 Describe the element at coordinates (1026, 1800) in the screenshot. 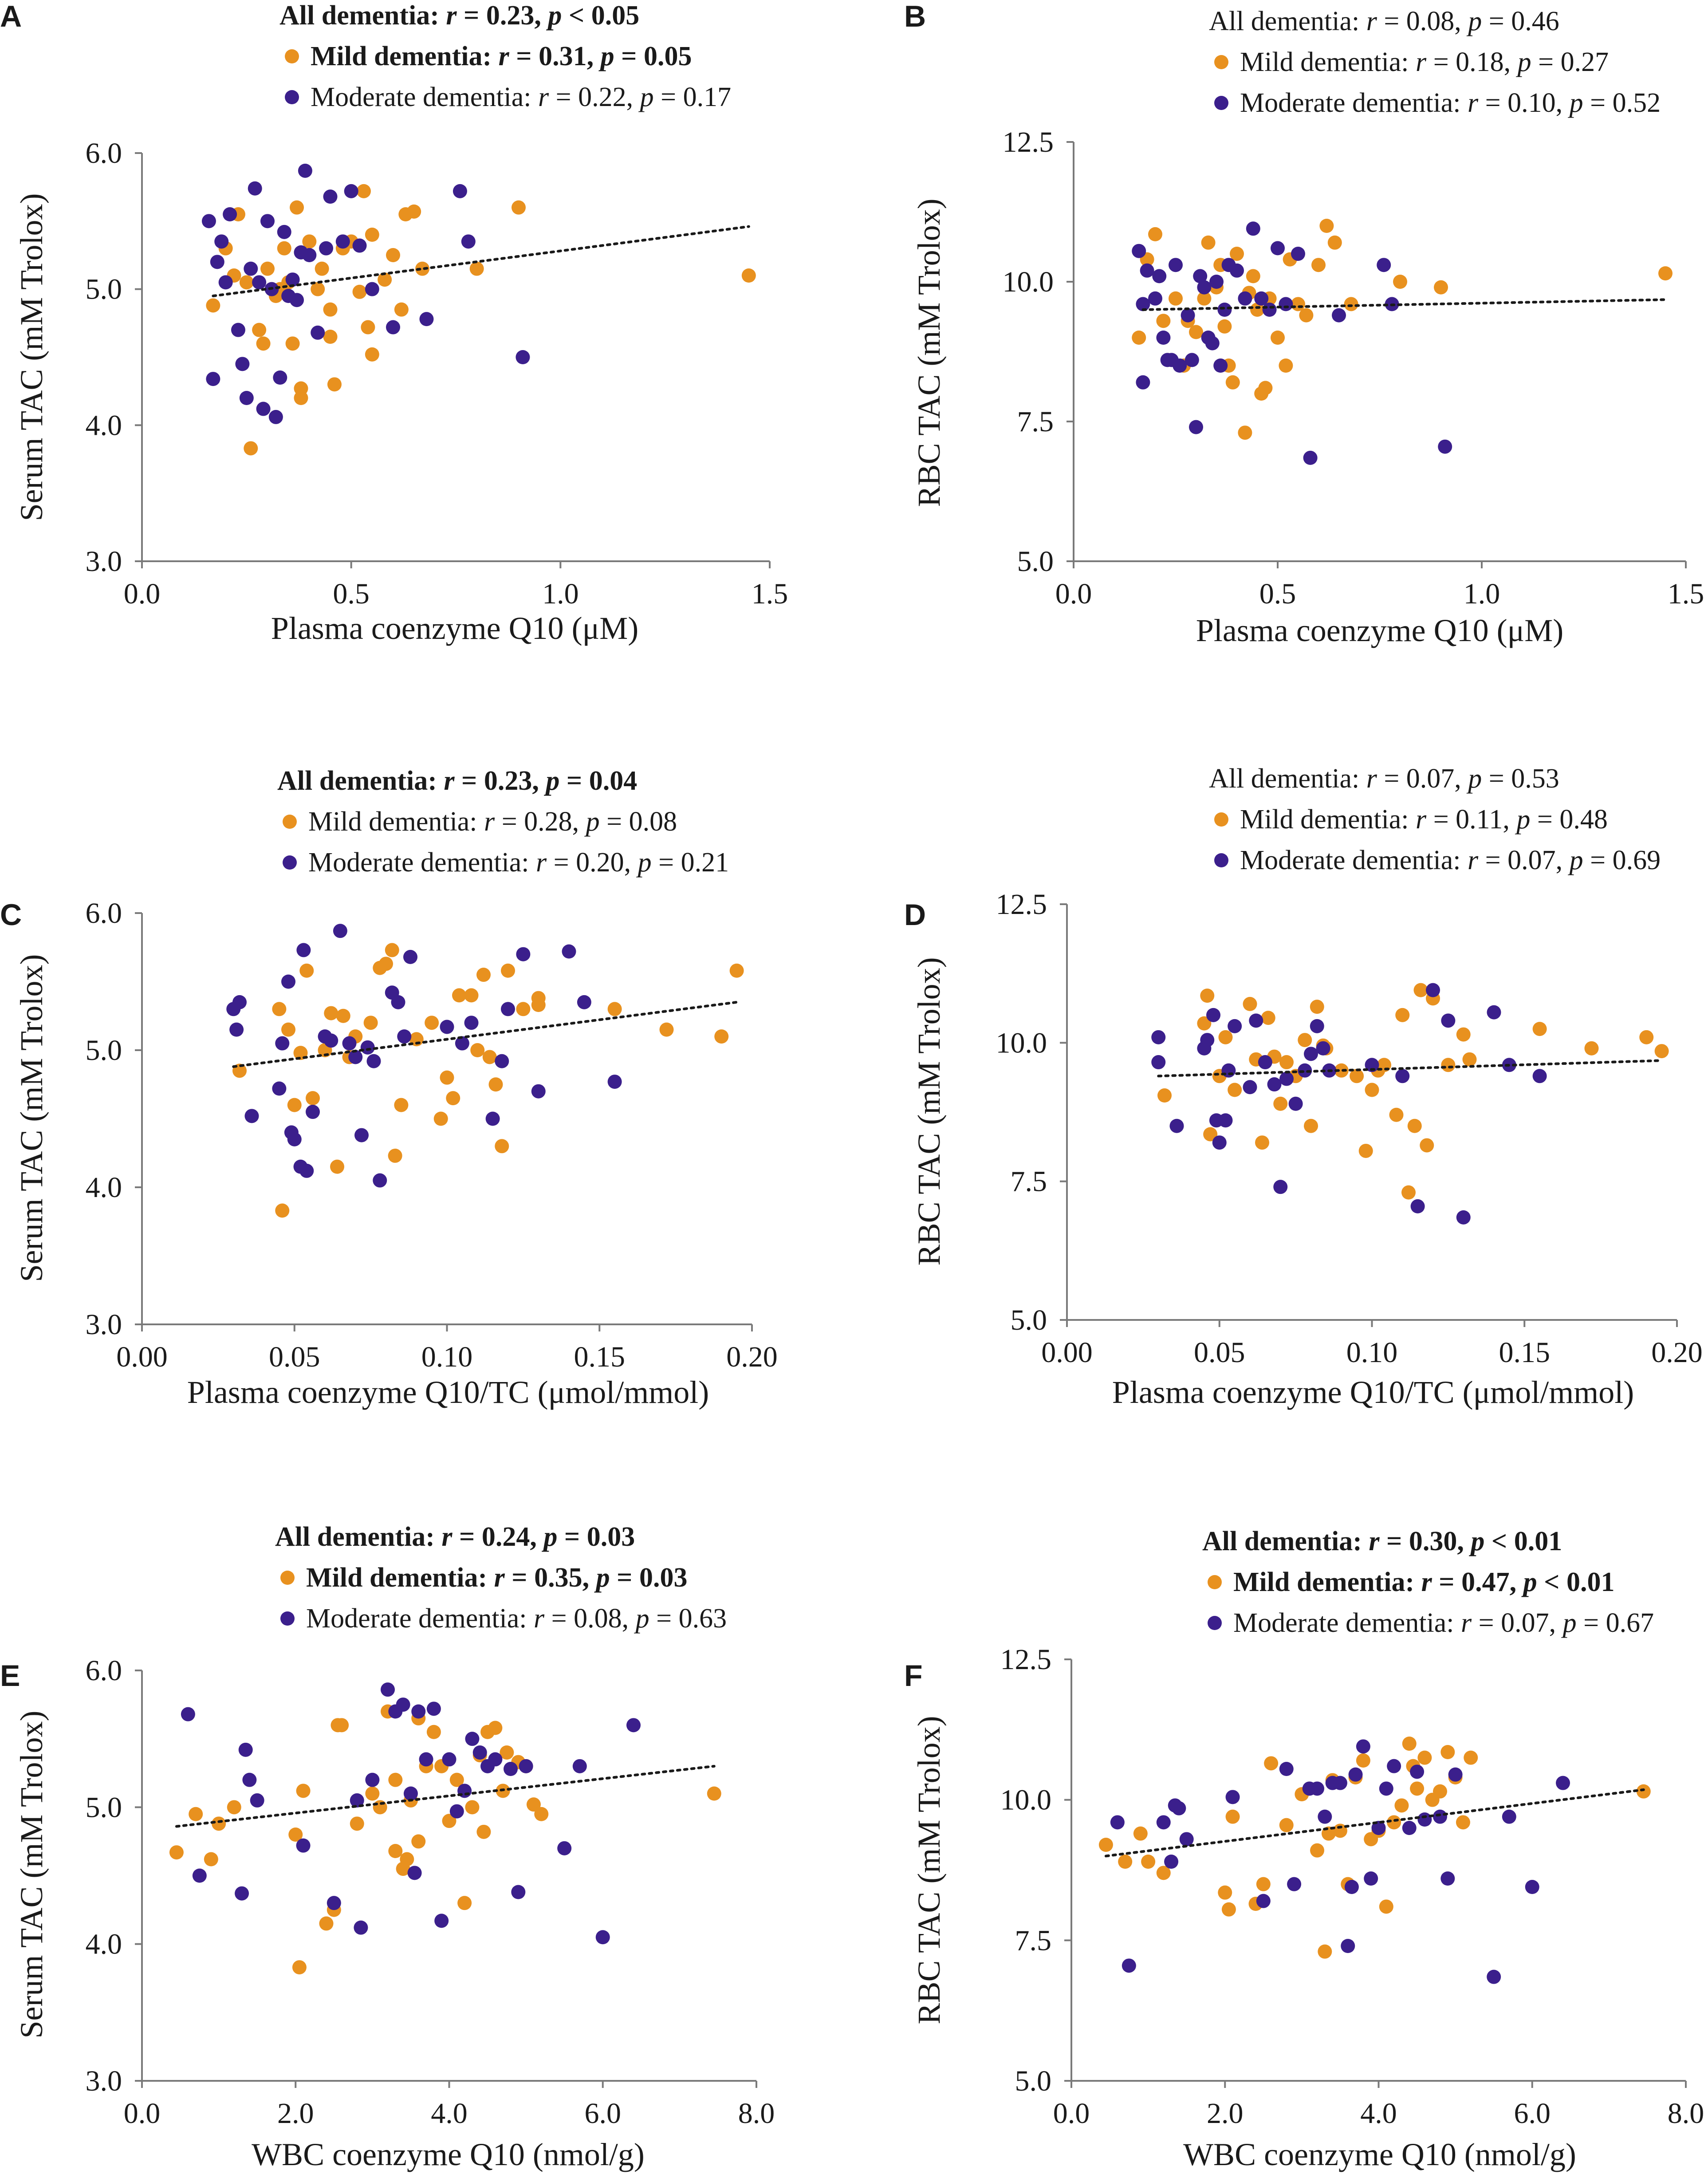

I see `y-tick-label: 10.0` at that location.